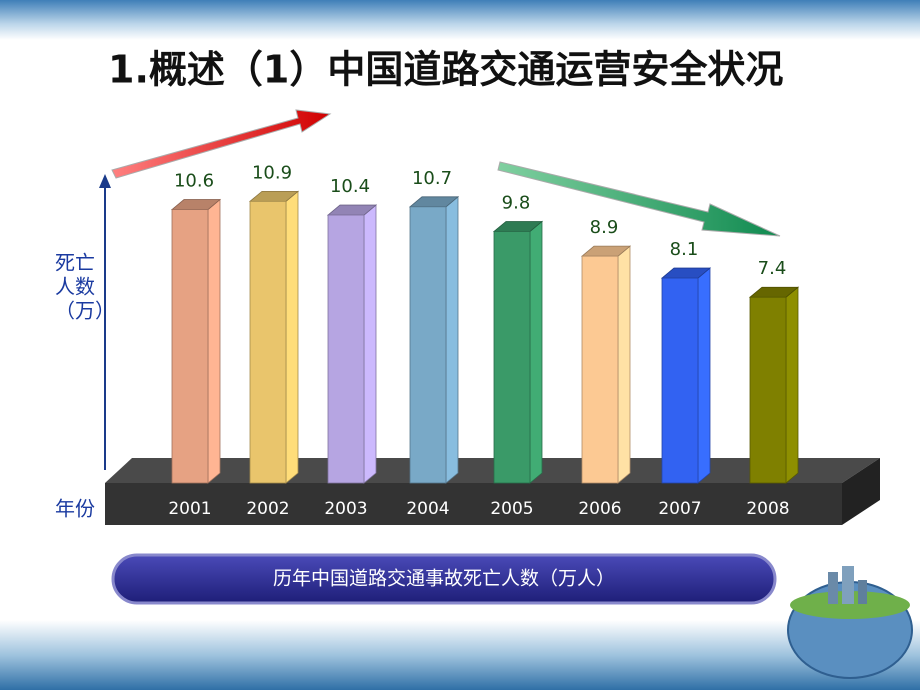 Image resolution: width=920 pixels, height=694 pixels. I want to click on y-label-line: 人数, so click(75, 287).